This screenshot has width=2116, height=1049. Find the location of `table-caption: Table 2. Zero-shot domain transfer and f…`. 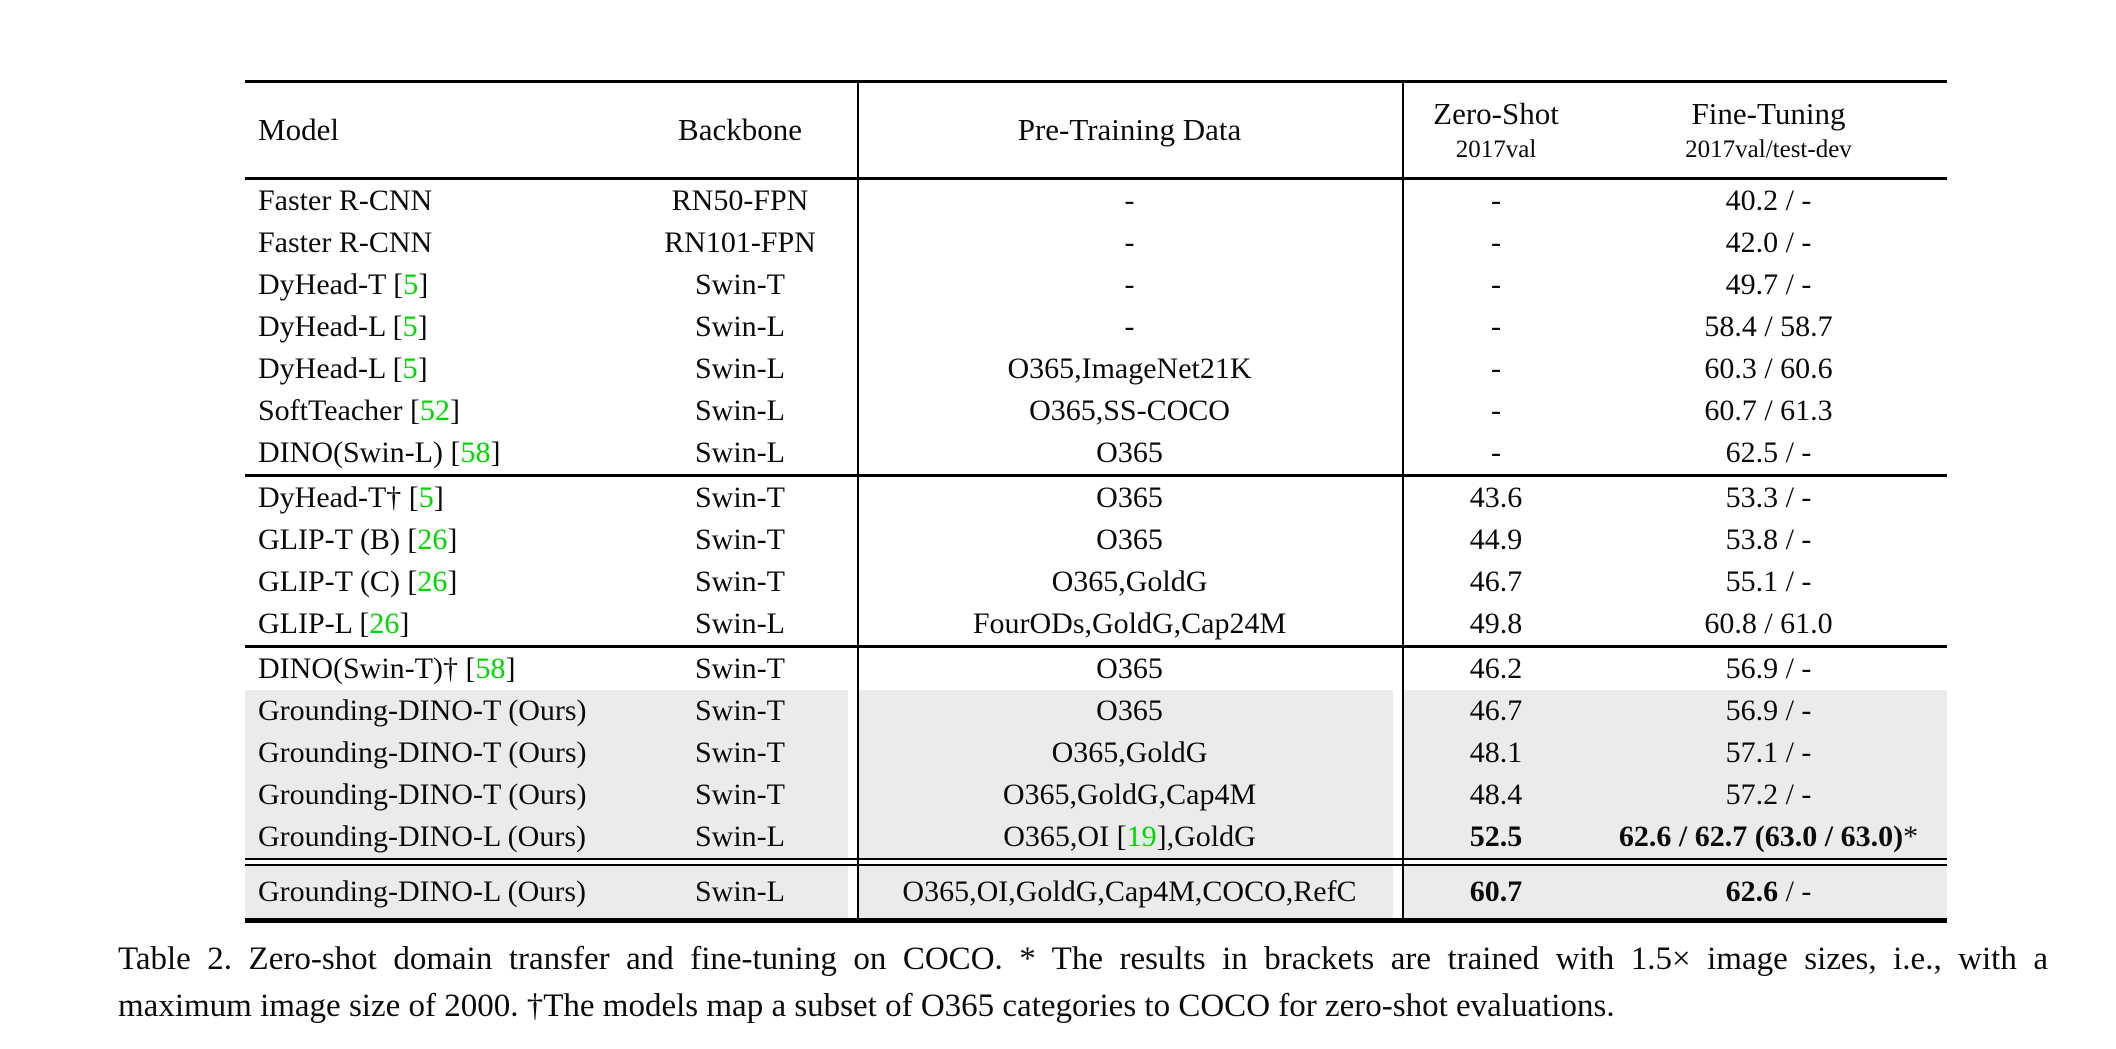

table-caption: Table 2. Zero-shot domain transfer and f… is located at coordinates (1083, 983).